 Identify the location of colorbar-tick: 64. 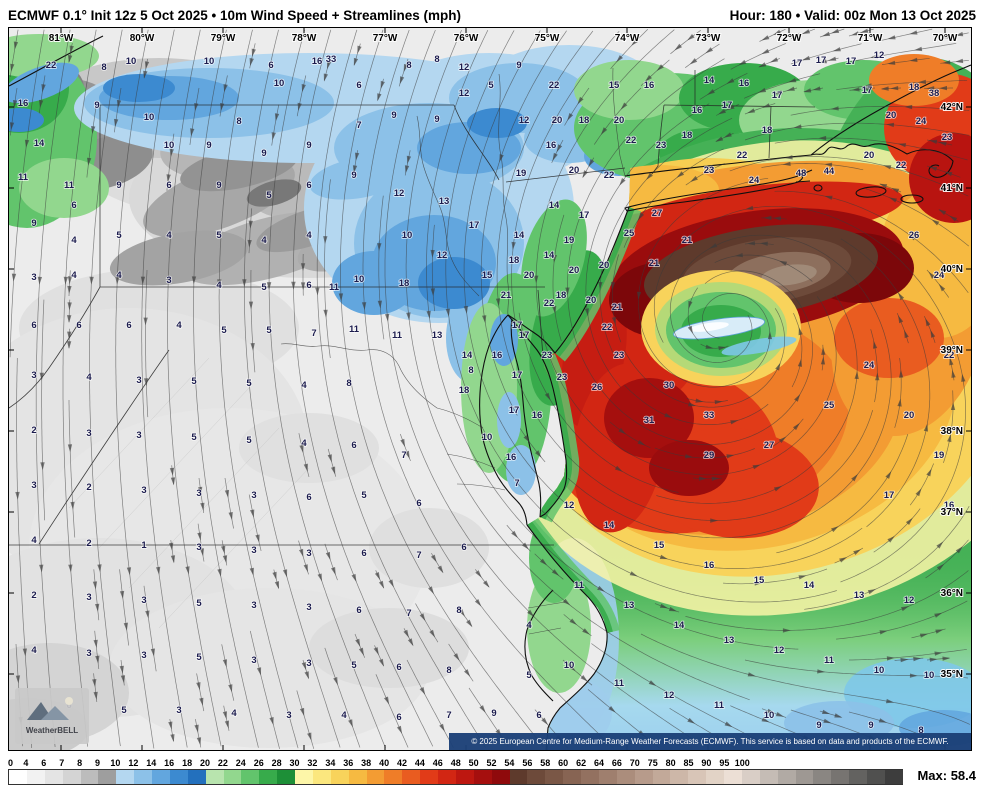
(598, 763).